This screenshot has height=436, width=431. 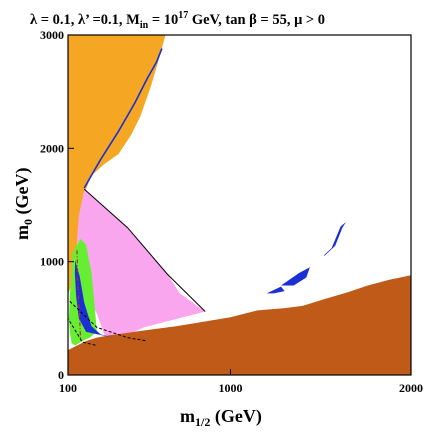 What do you see at coordinates (187, 416) in the screenshot?
I see `x-axis-label-main: m` at bounding box center [187, 416].